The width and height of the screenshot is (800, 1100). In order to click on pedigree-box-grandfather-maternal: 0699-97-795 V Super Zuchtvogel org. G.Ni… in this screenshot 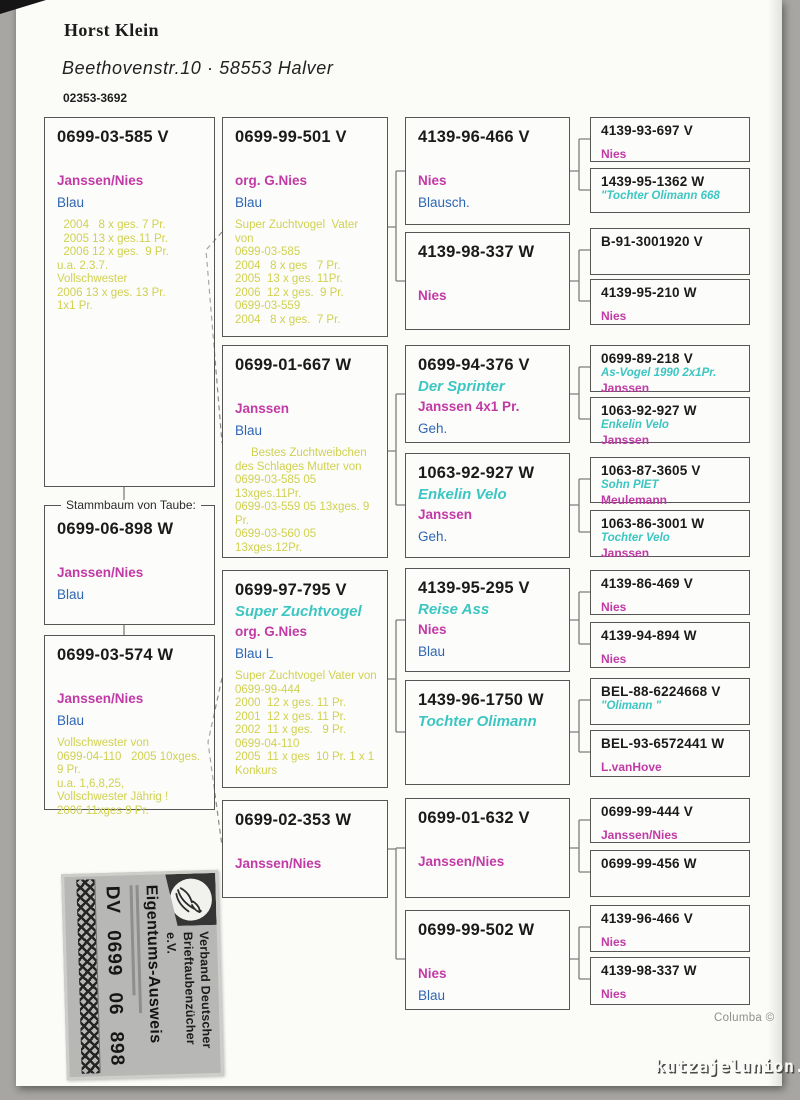, I will do `click(305, 679)`.